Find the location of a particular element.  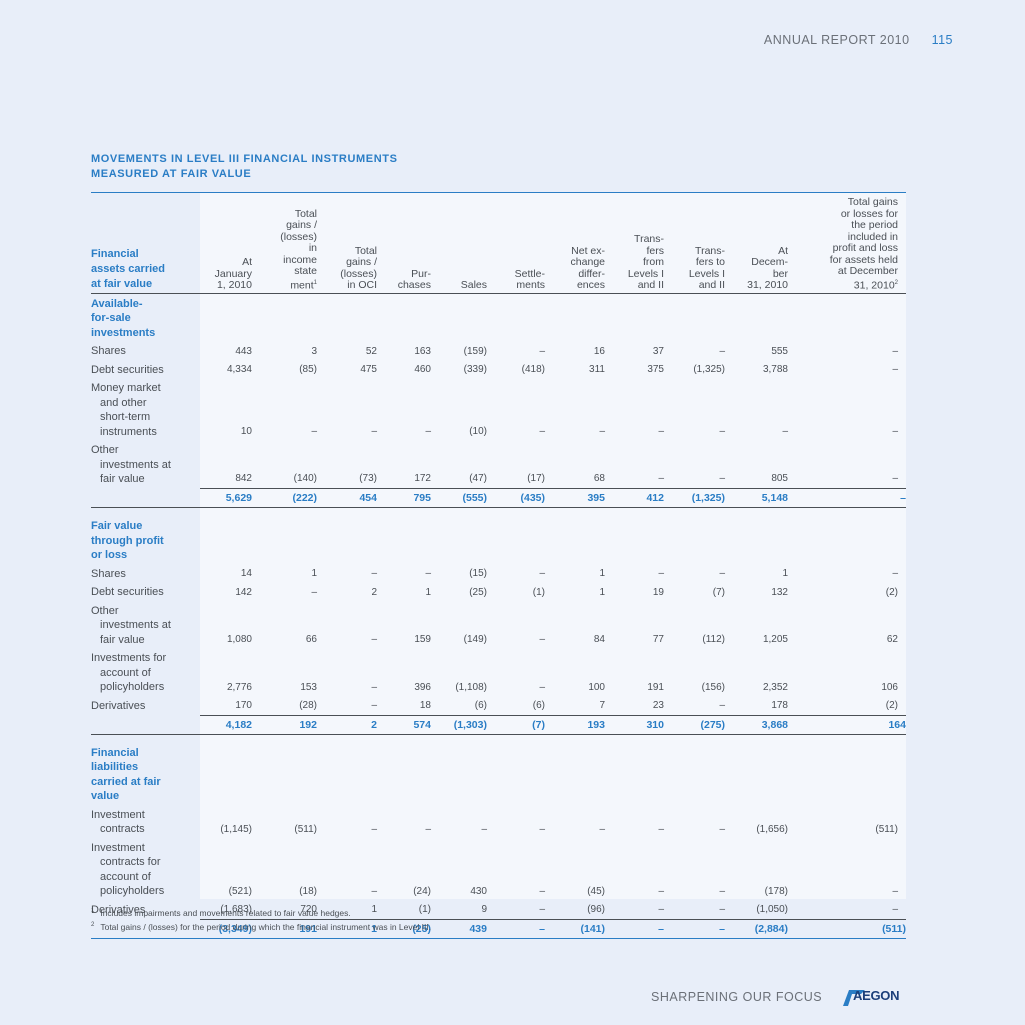

table-cell: 454 is located at coordinates (347, 498).